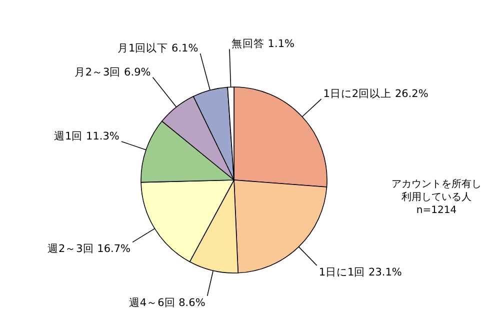  I want to click on slice-label: 週1回 11.3%, so click(87, 136).